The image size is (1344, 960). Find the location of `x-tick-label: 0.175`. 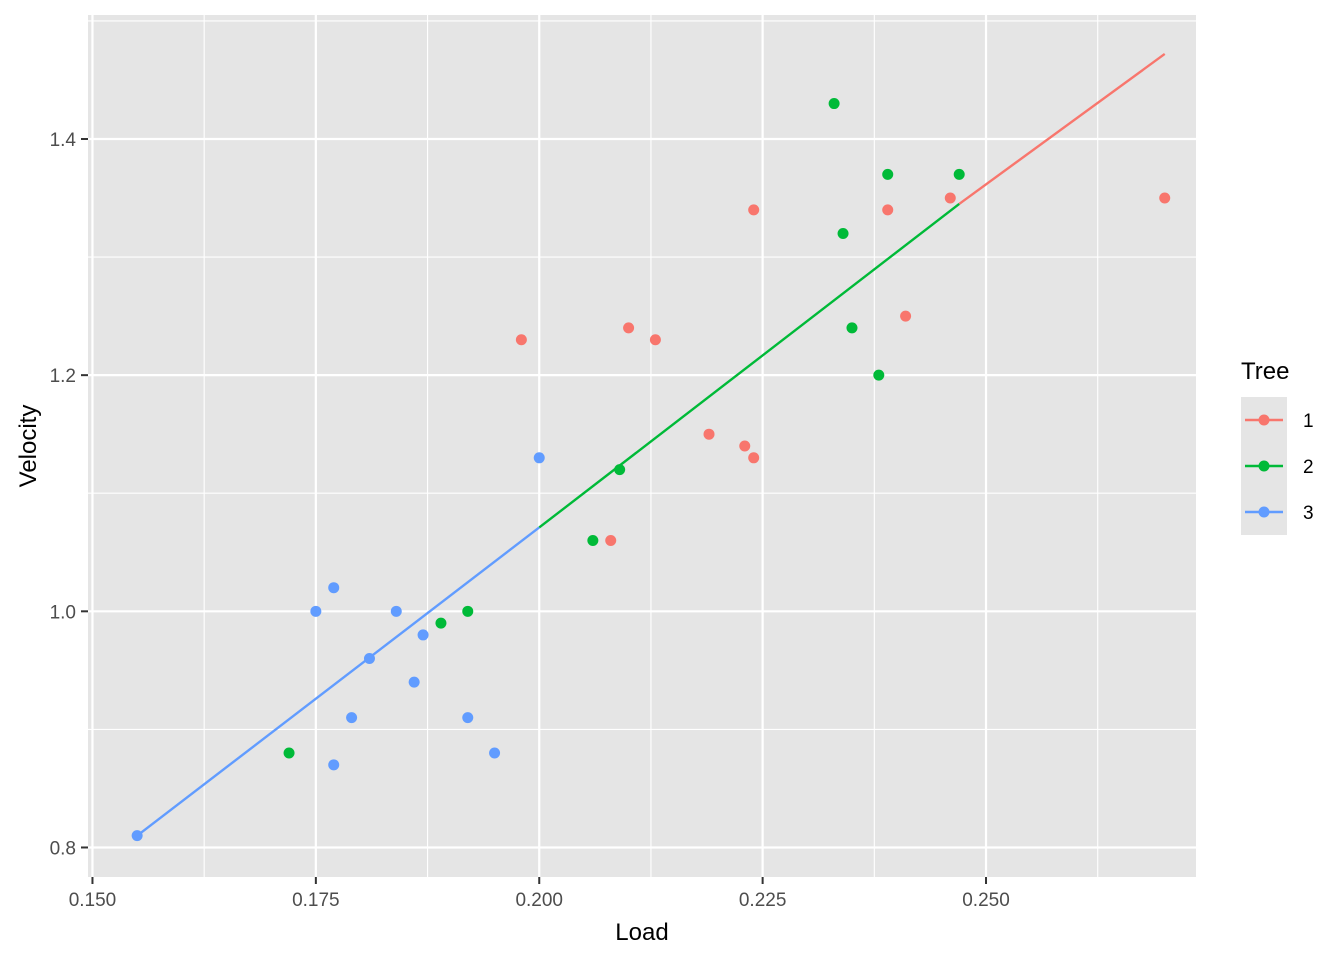

x-tick-label: 0.175 is located at coordinates (316, 900).